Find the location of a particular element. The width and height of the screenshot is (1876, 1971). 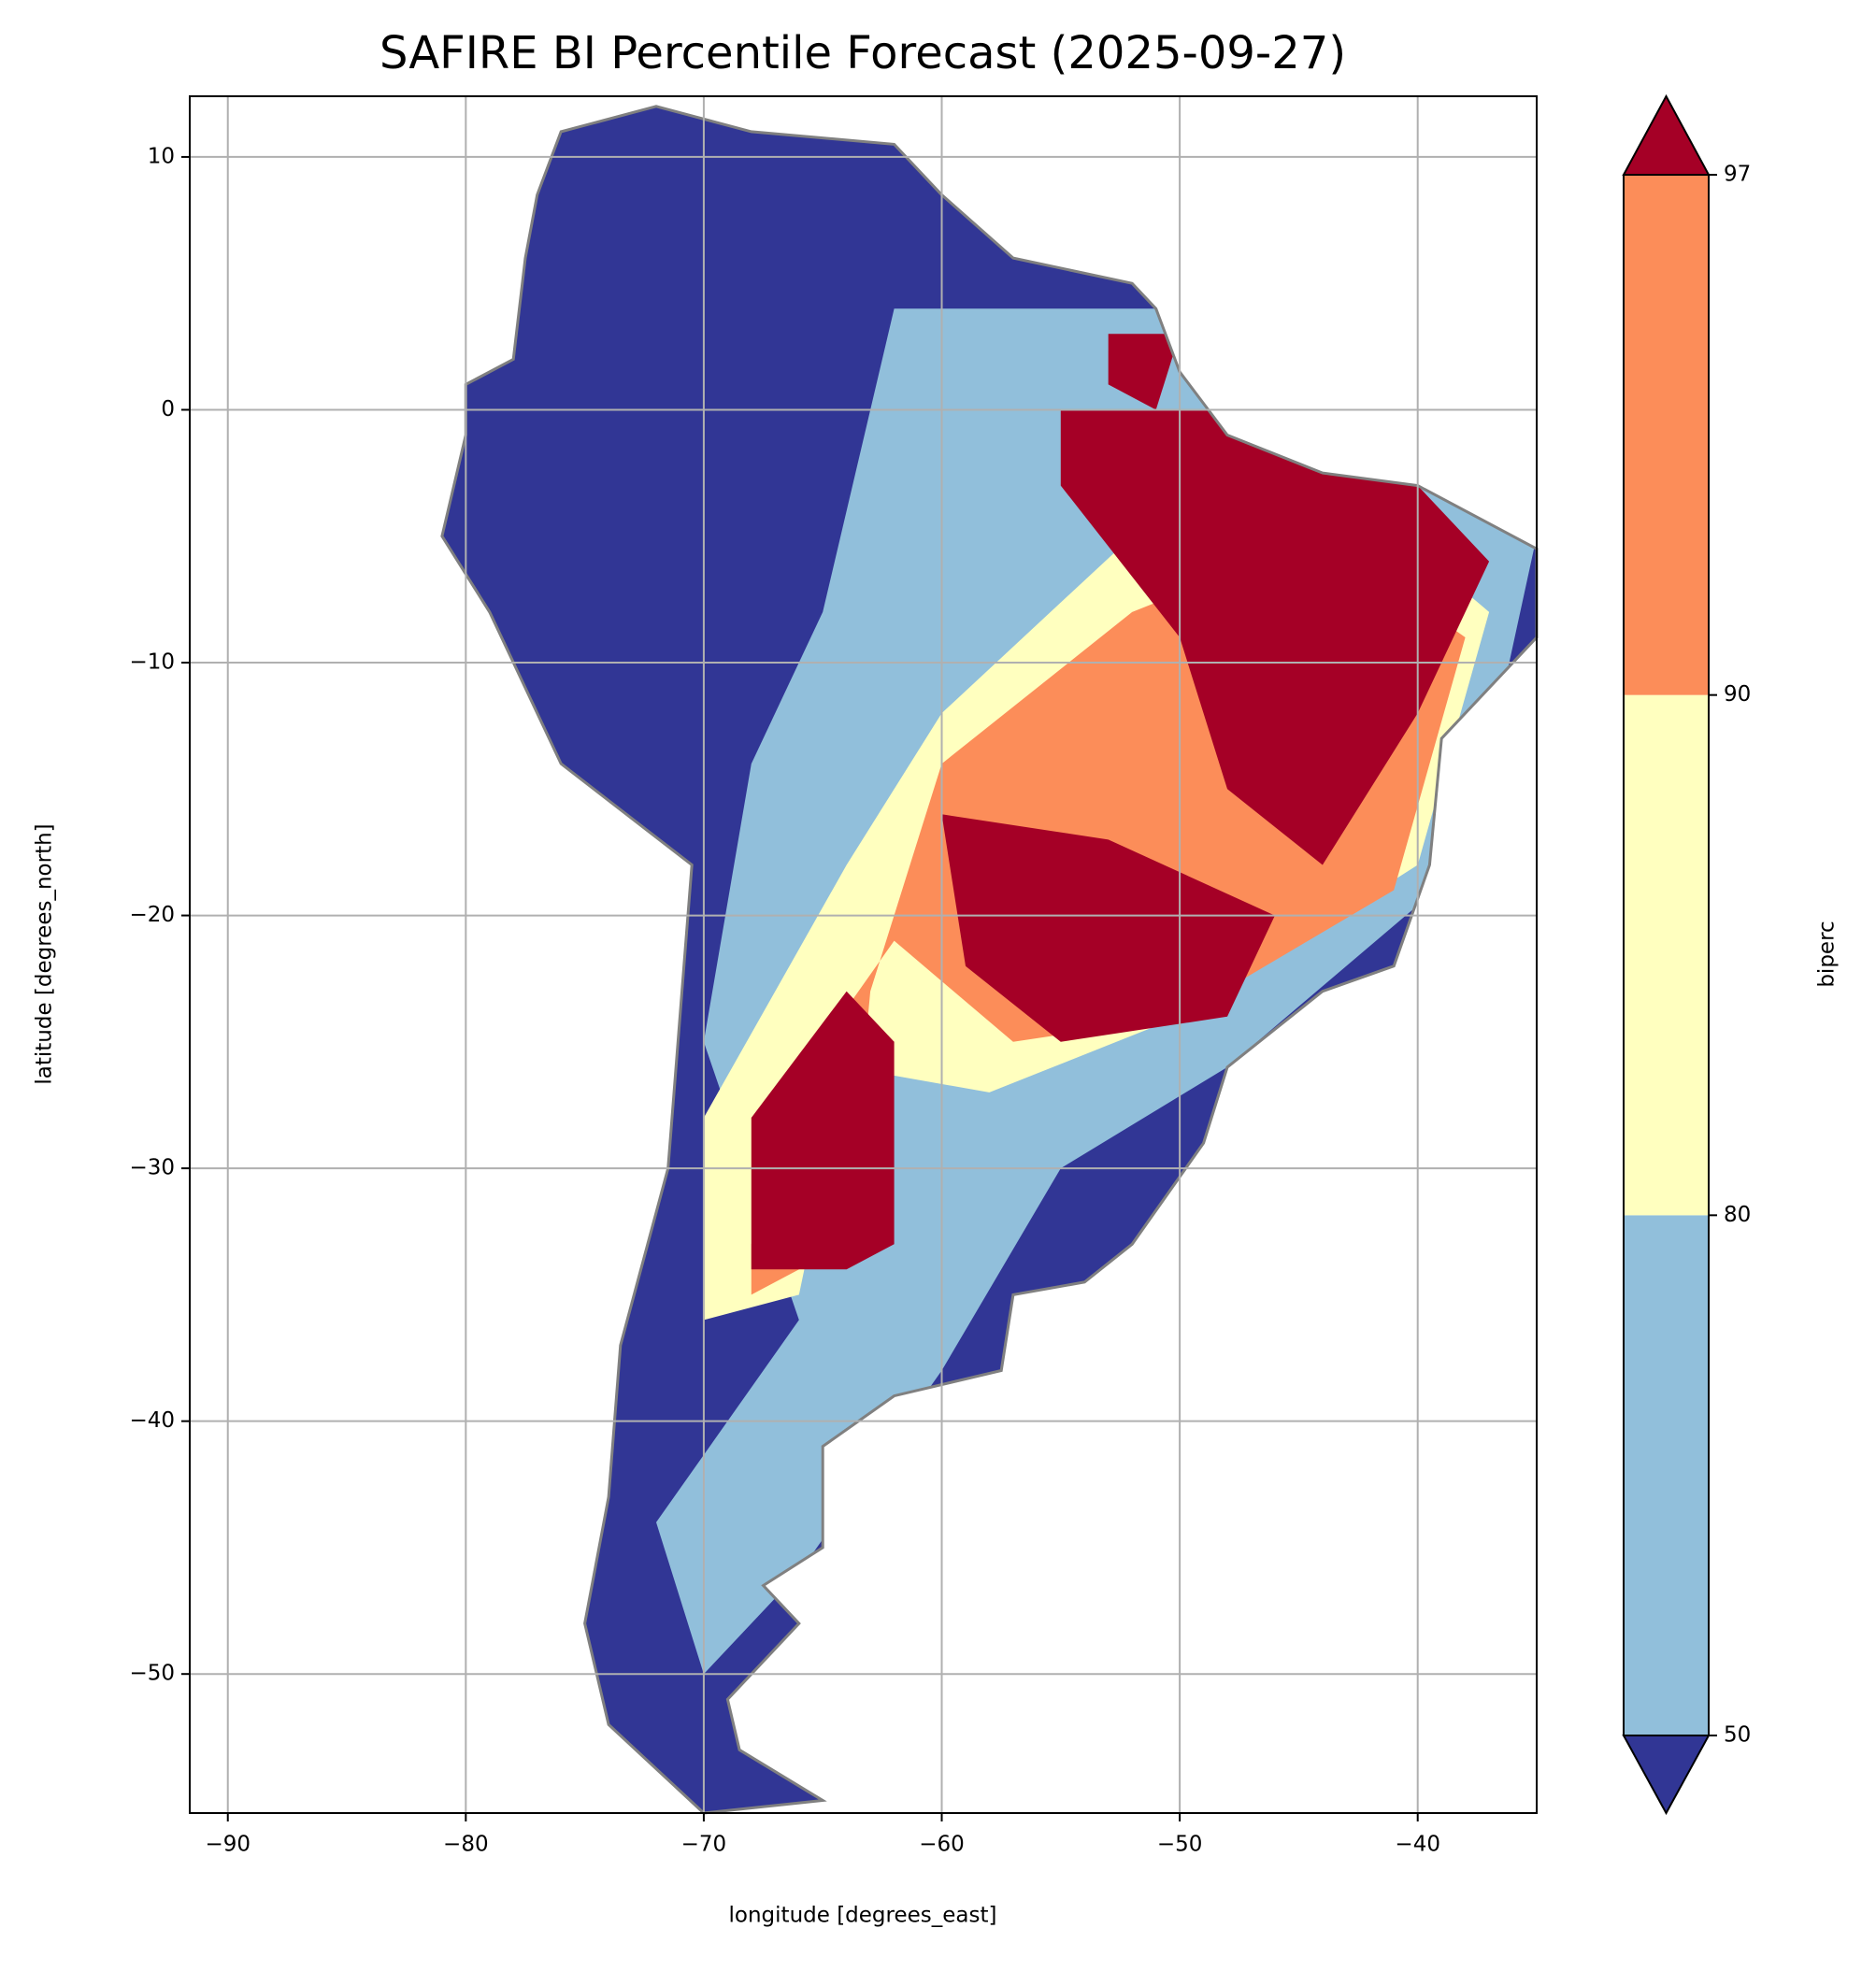

y-tick-label: 0 is located at coordinates (168, 409).